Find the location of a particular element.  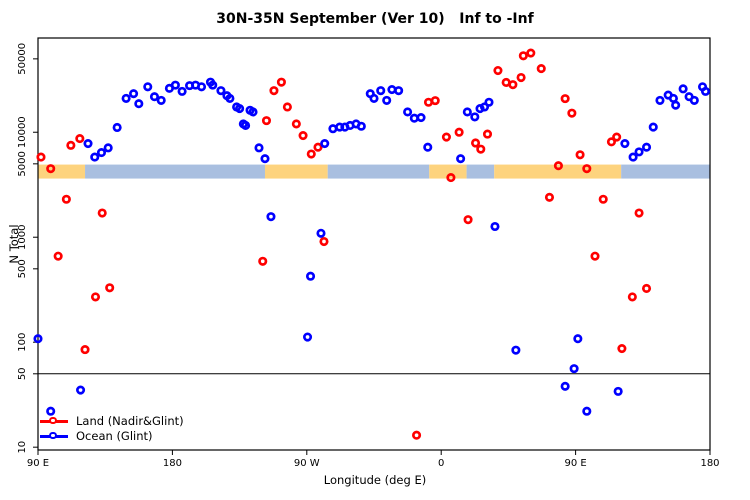

legend: Land (Nadir&Glint) Ocean (Glint) is located at coordinates (112, 429).